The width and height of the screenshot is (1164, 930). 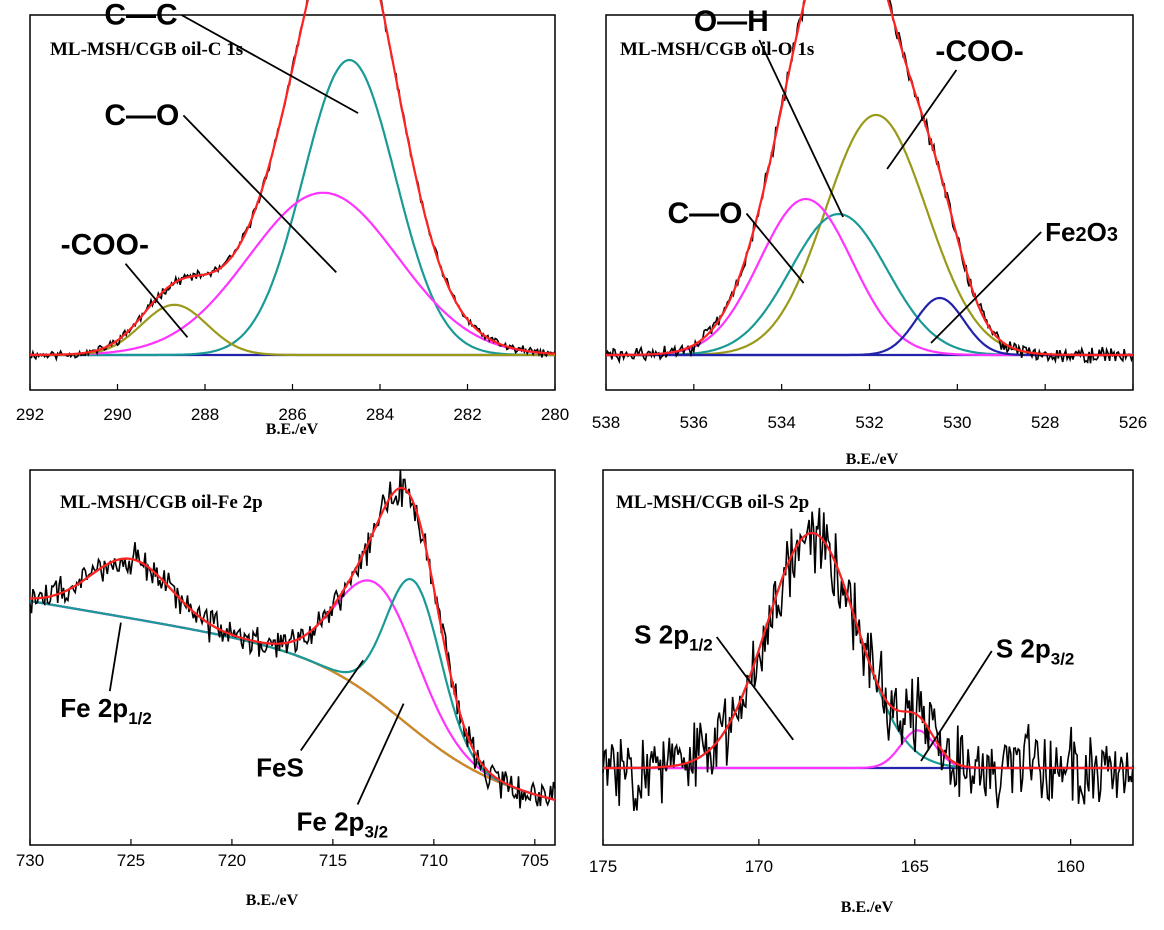 I want to click on s2p-curves, so click(x=868, y=659).